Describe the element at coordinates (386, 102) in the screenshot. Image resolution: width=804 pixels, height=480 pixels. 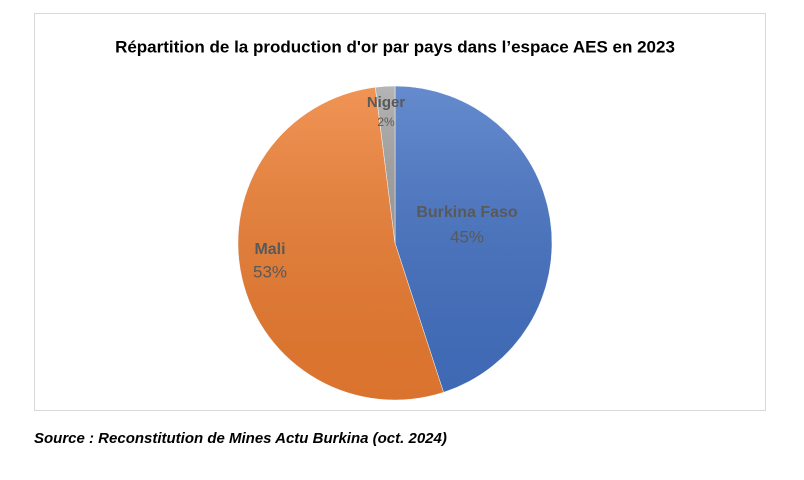
I see `category-label: Niger` at that location.